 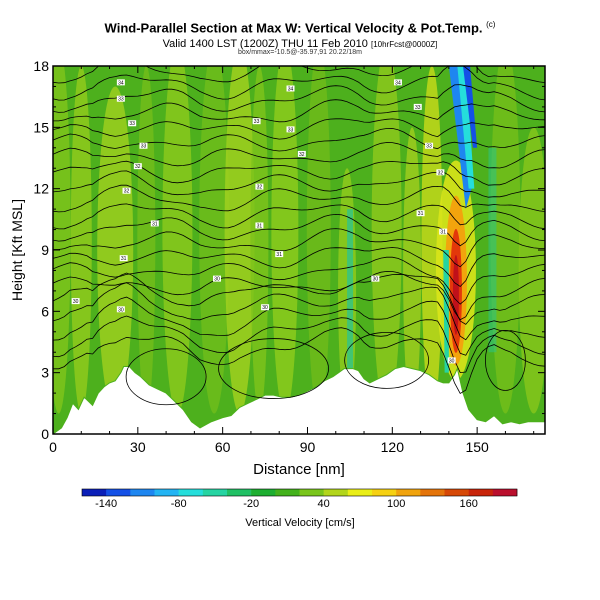 What do you see at coordinates (300, 523) in the screenshot?
I see `colorbar-label: Vertical Velocity [cm/s]` at bounding box center [300, 523].